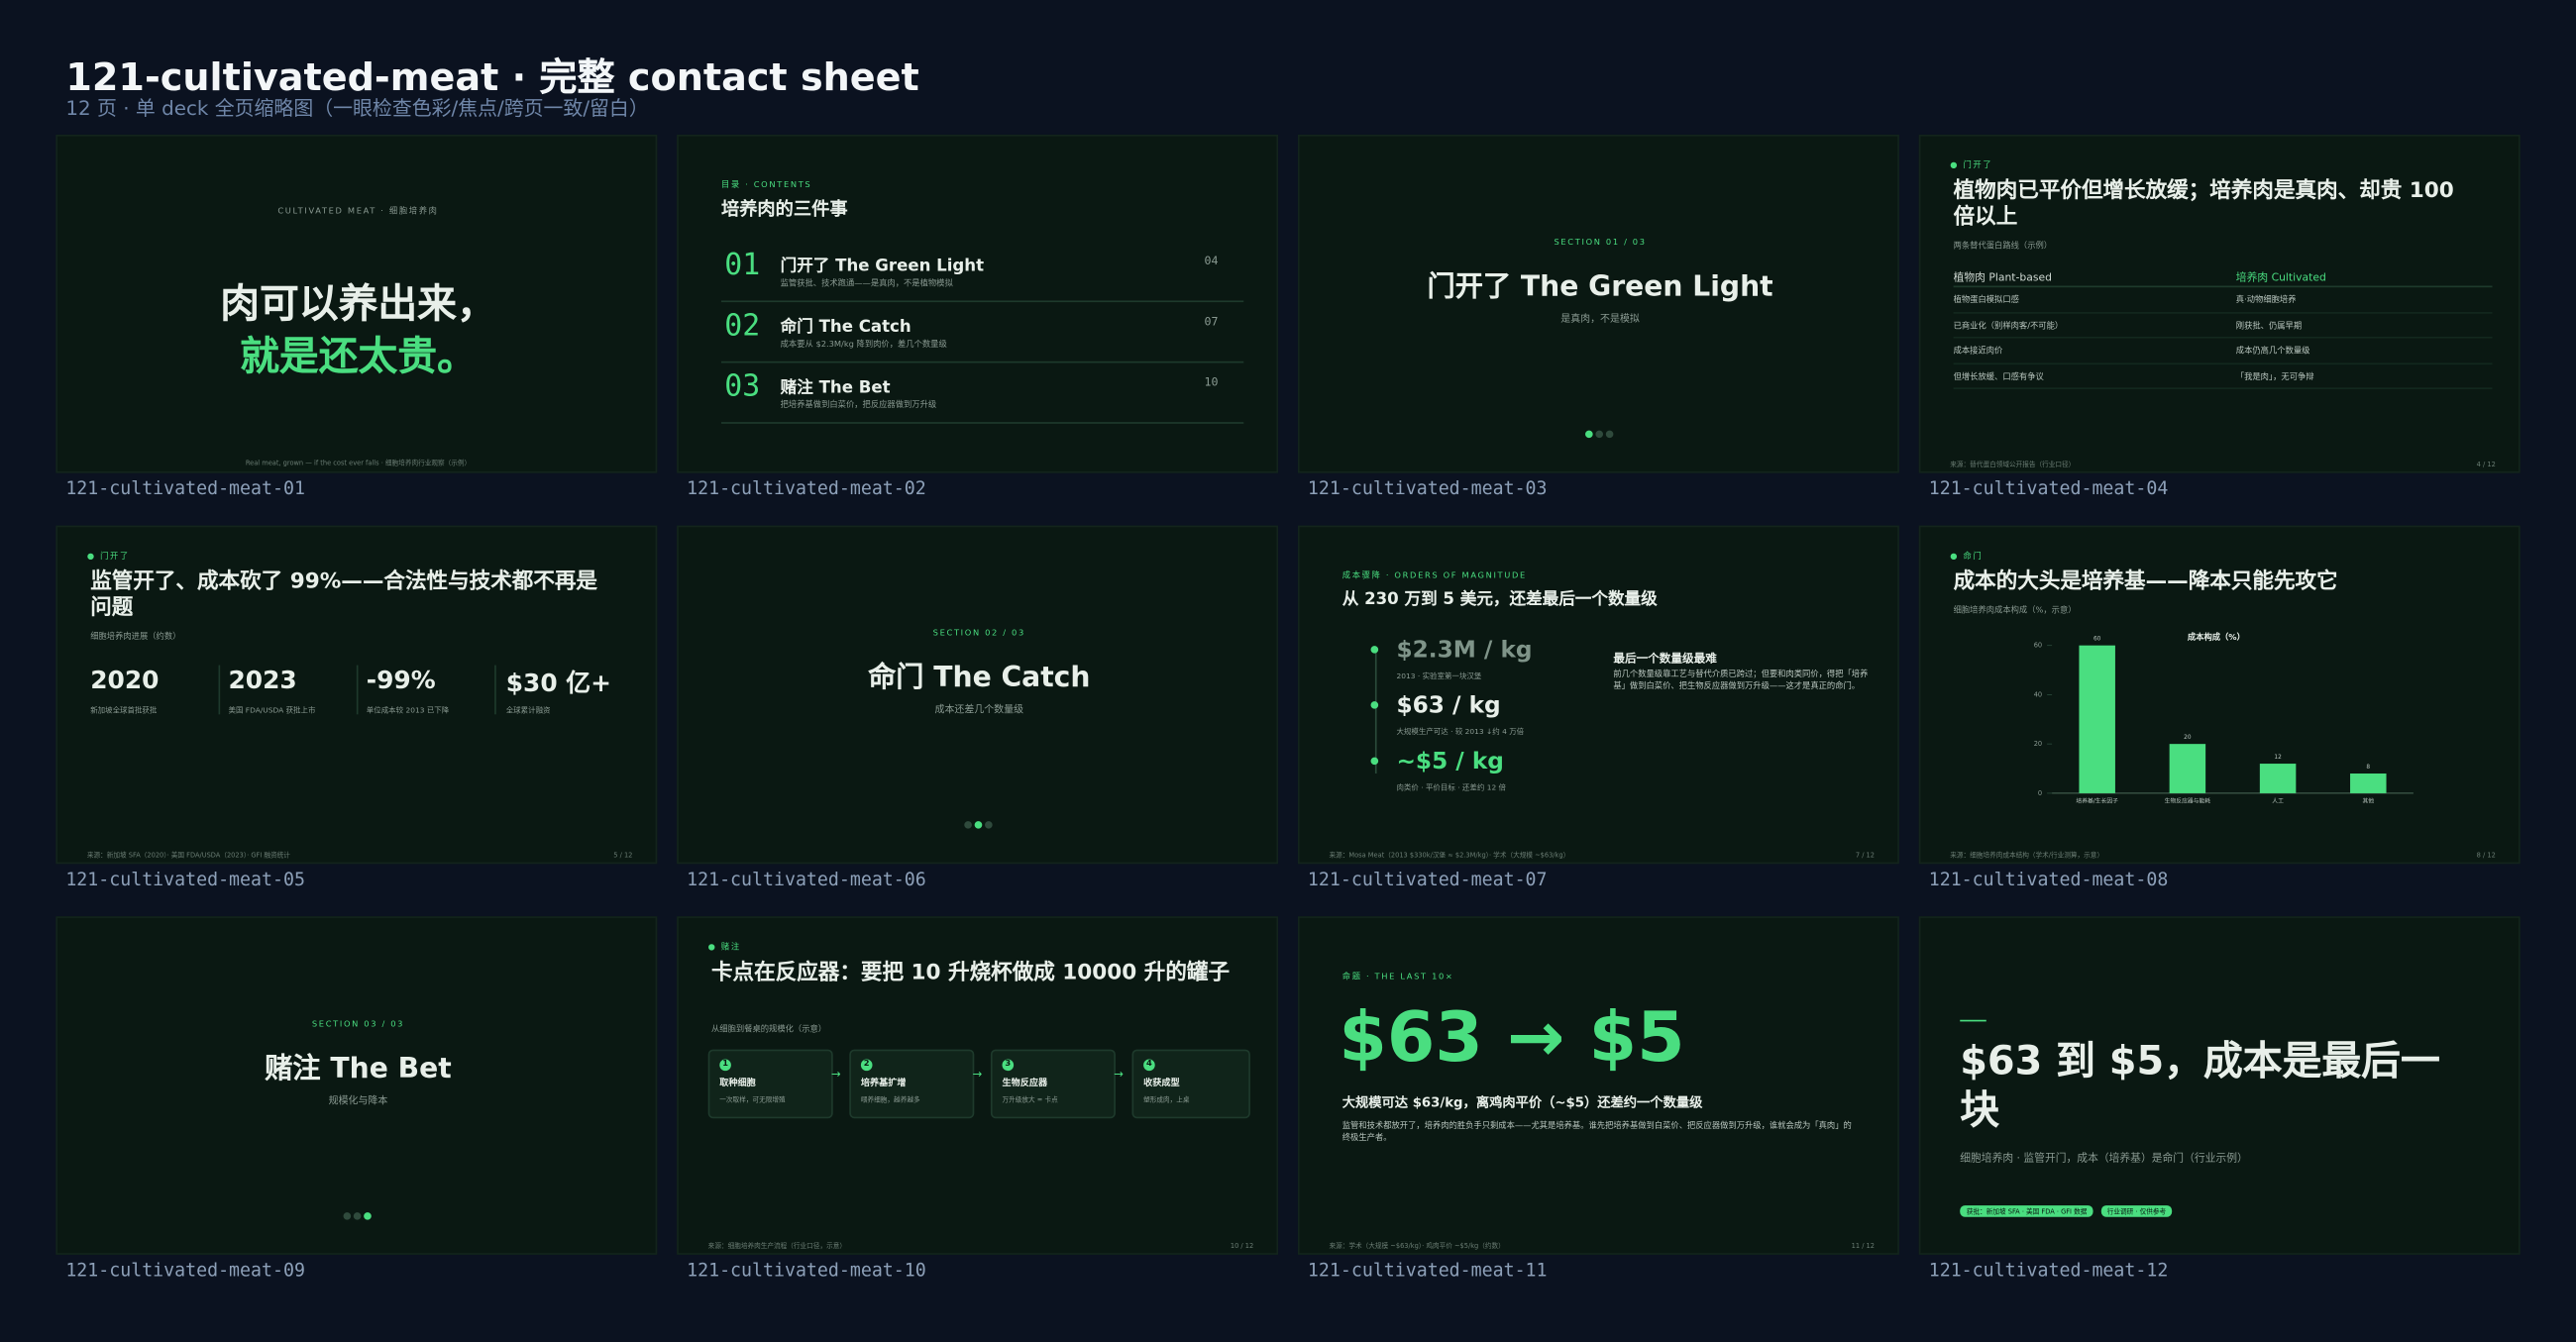 This screenshot has height=1342, width=2576. What do you see at coordinates (1522, 1102) in the screenshot?
I see `slide-title: 大规模可达 $63/kg，离鸡肉平价（~$5）还差约一个数量级` at bounding box center [1522, 1102].